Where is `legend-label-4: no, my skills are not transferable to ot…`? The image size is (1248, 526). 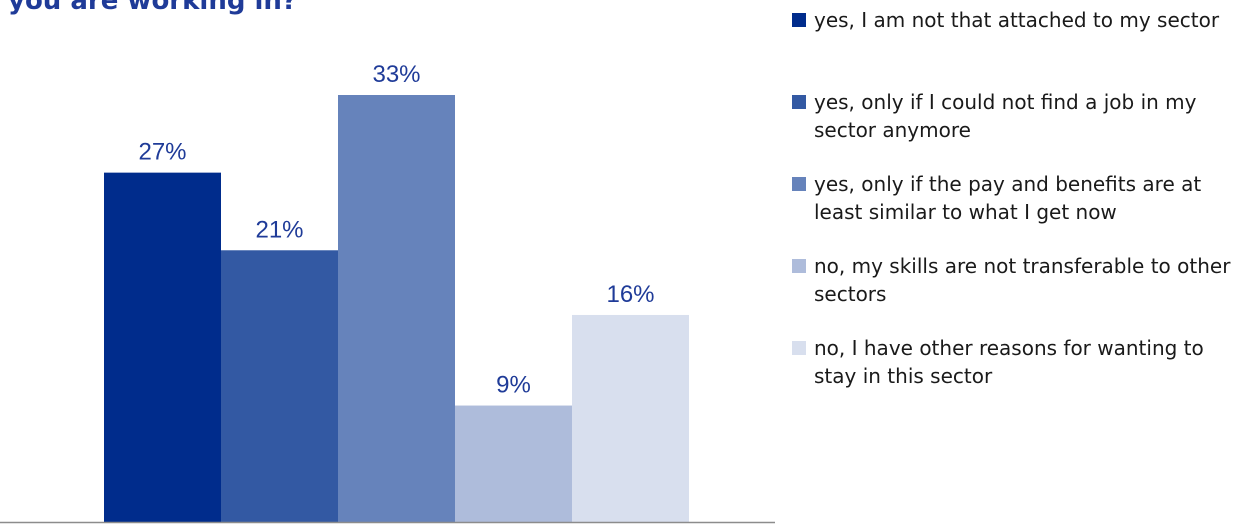 legend-label-4: no, my skills are not transferable to ot… is located at coordinates (1022, 280).